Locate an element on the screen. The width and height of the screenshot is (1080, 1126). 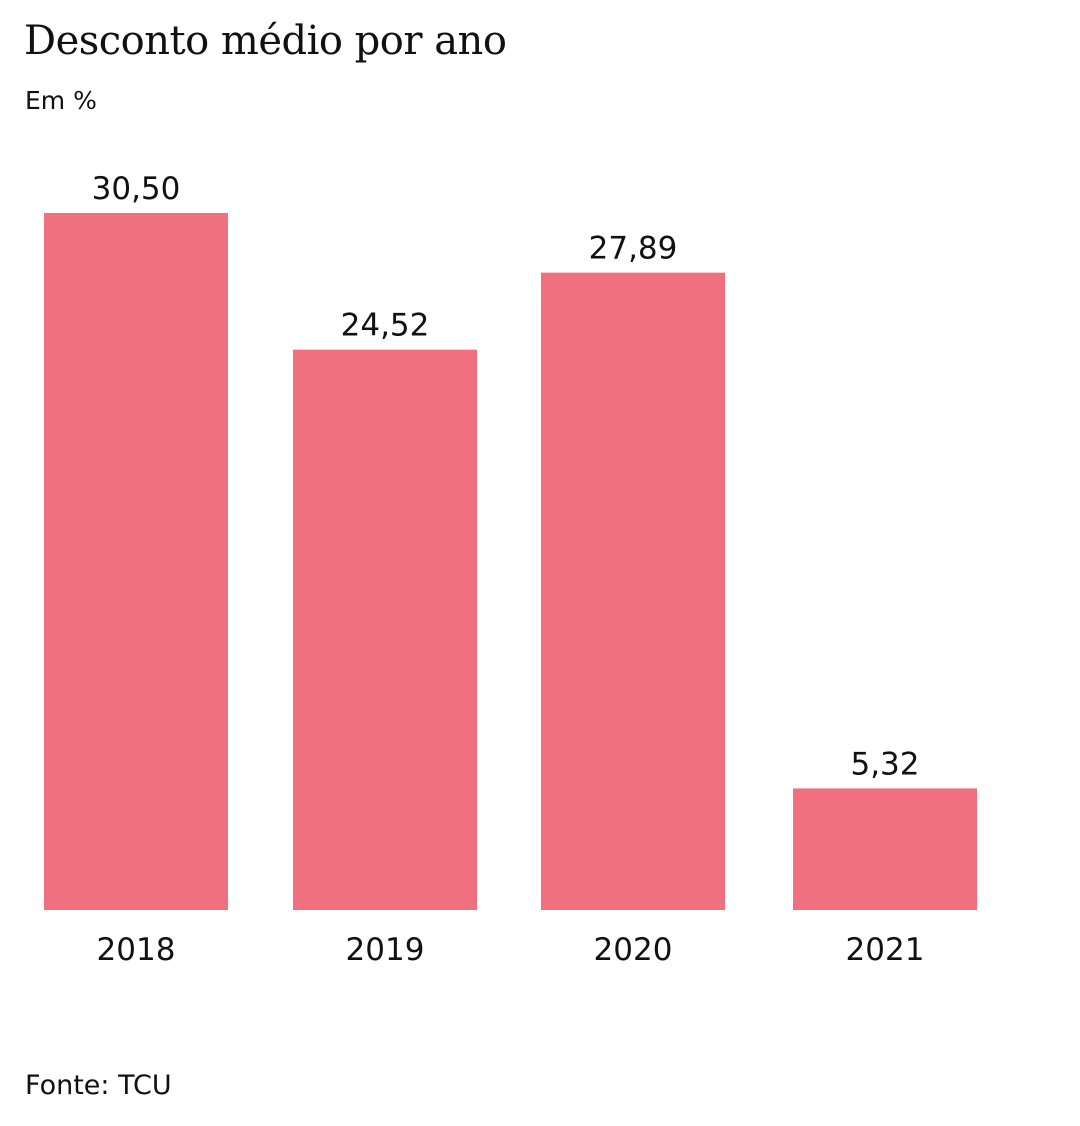
x-tick-label-2019: 2019 is located at coordinates (385, 950).